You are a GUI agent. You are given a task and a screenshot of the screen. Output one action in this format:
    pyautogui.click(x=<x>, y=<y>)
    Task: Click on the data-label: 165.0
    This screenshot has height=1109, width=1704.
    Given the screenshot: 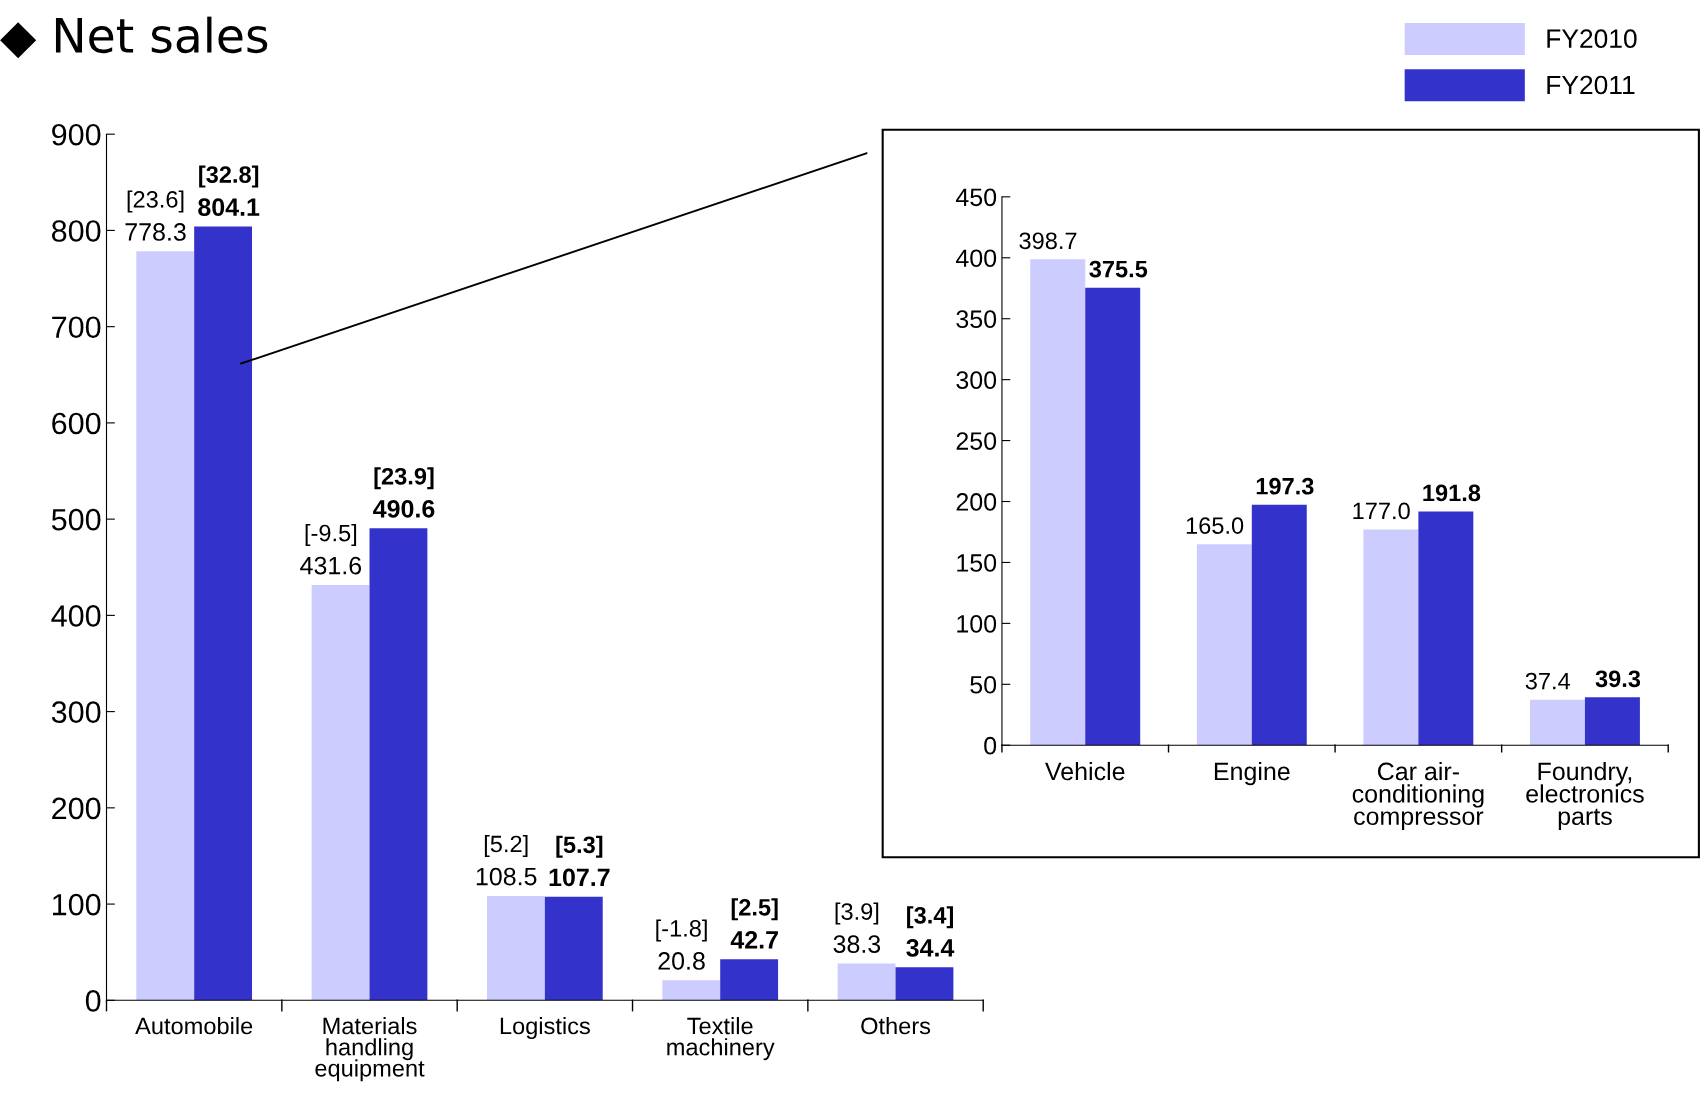 What is the action you would take?
    pyautogui.click(x=1215, y=525)
    